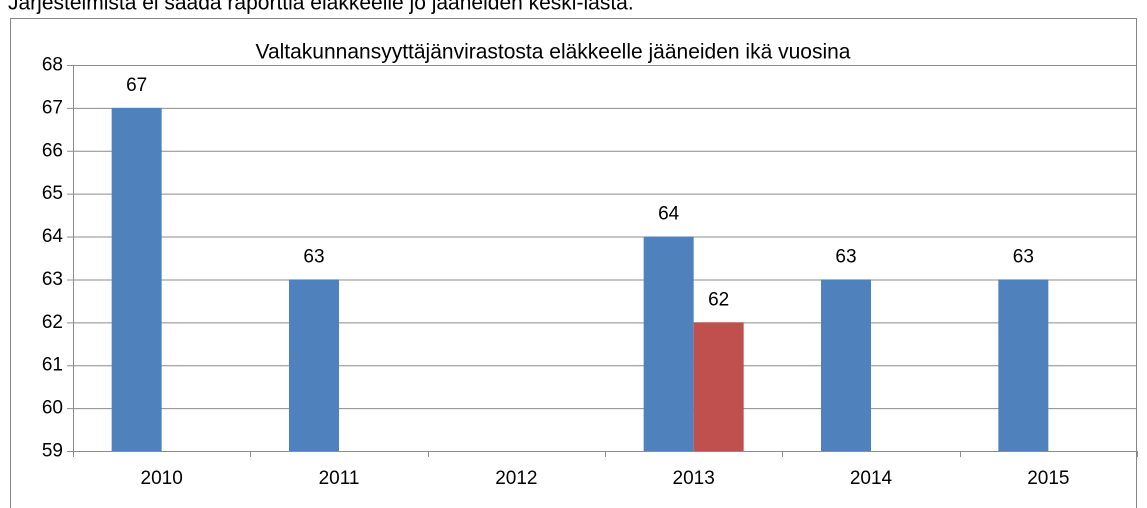  What do you see at coordinates (52, 279) in the screenshot?
I see `y-tick-label: 63` at bounding box center [52, 279].